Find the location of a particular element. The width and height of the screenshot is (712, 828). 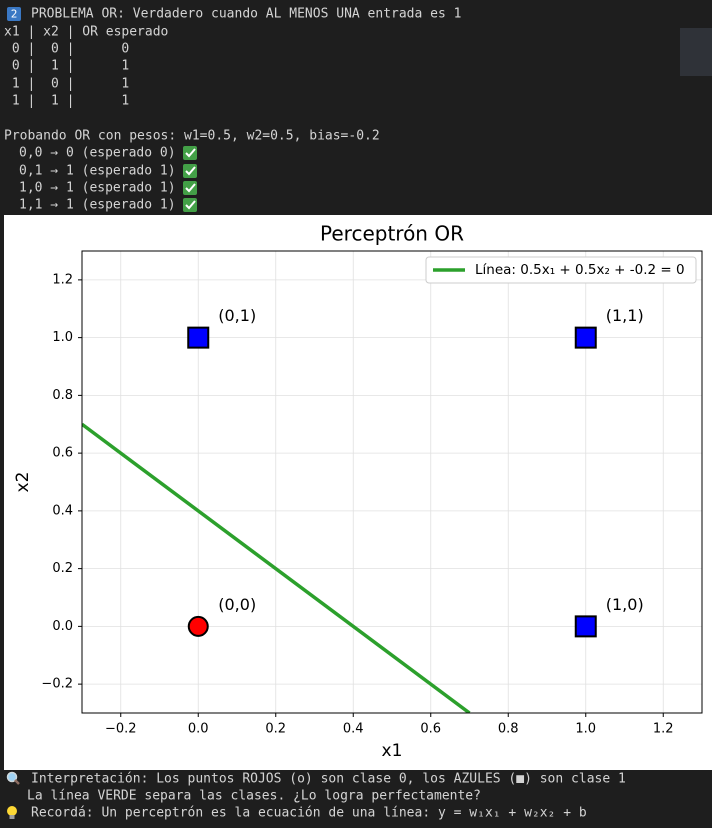

badge-box is located at coordinates (14, 14).